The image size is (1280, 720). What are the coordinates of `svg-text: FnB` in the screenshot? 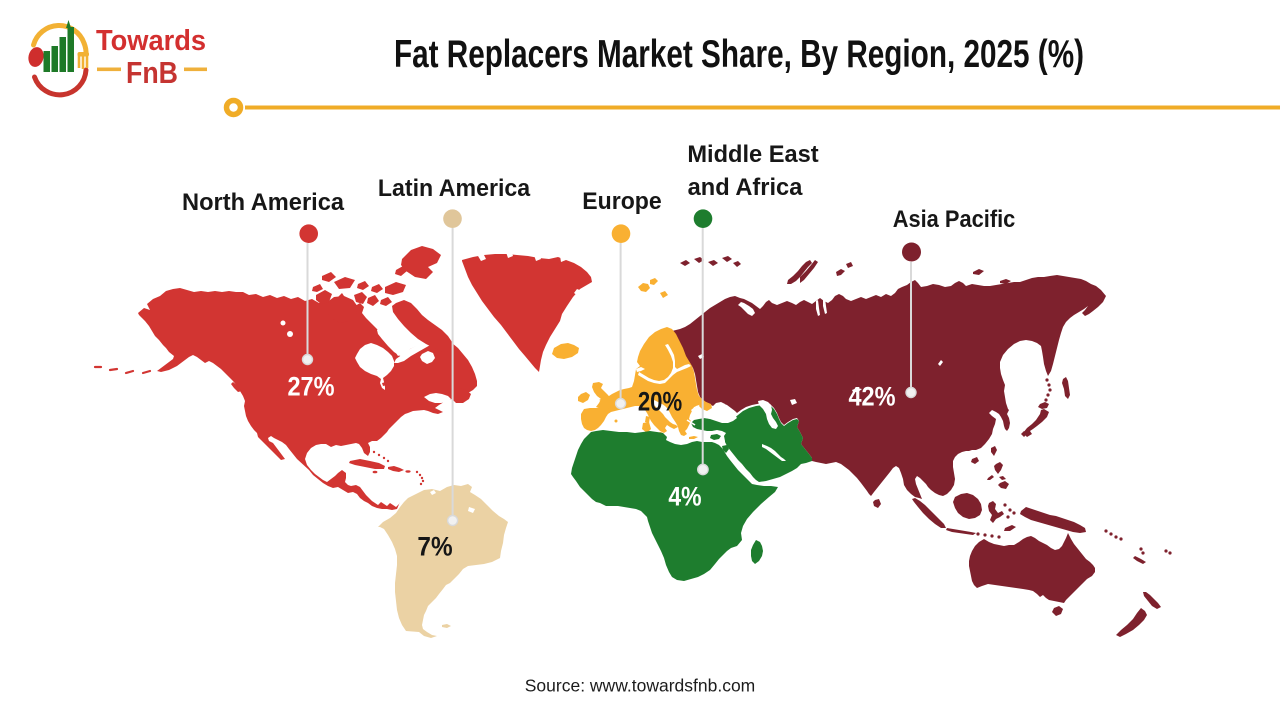 It's located at (152, 72).